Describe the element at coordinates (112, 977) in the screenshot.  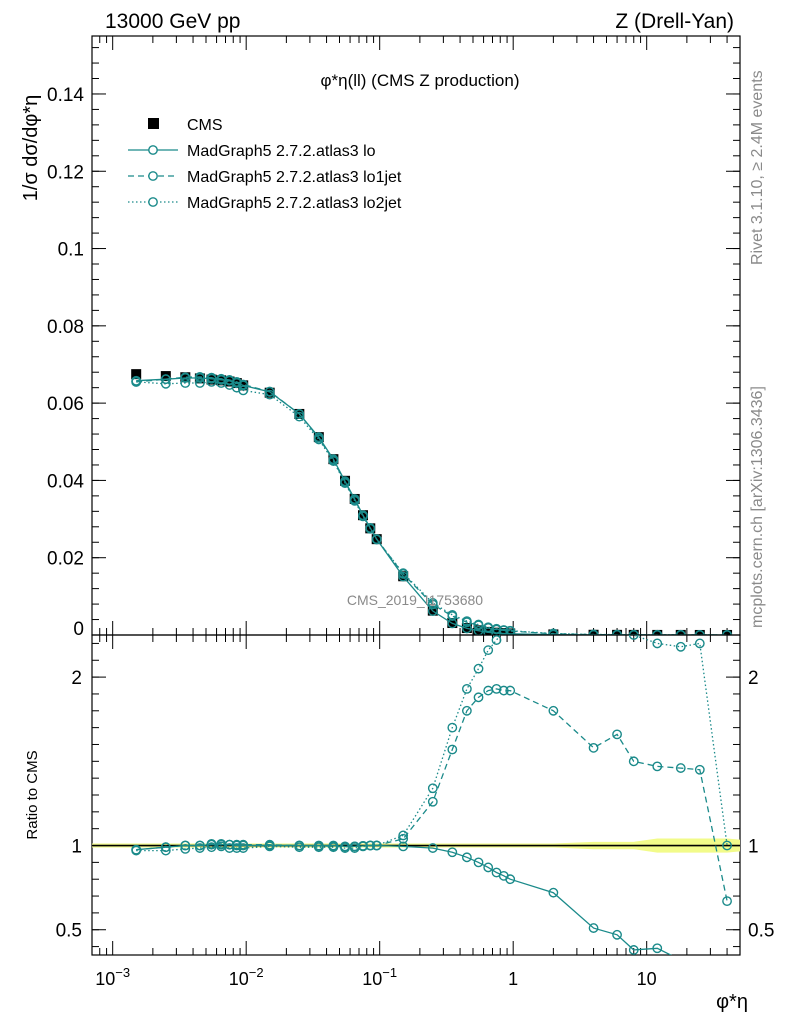
I see `x-tick-label: 10⁻³` at that location.